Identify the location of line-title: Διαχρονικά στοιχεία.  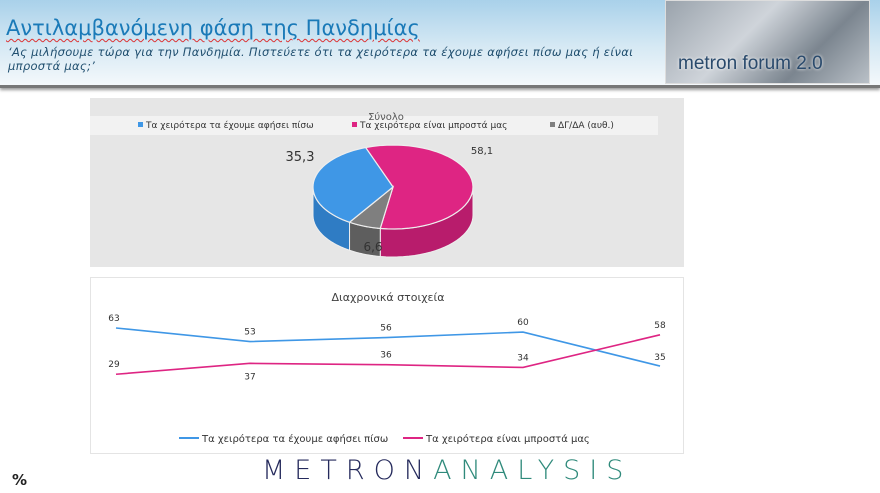
(388, 297).